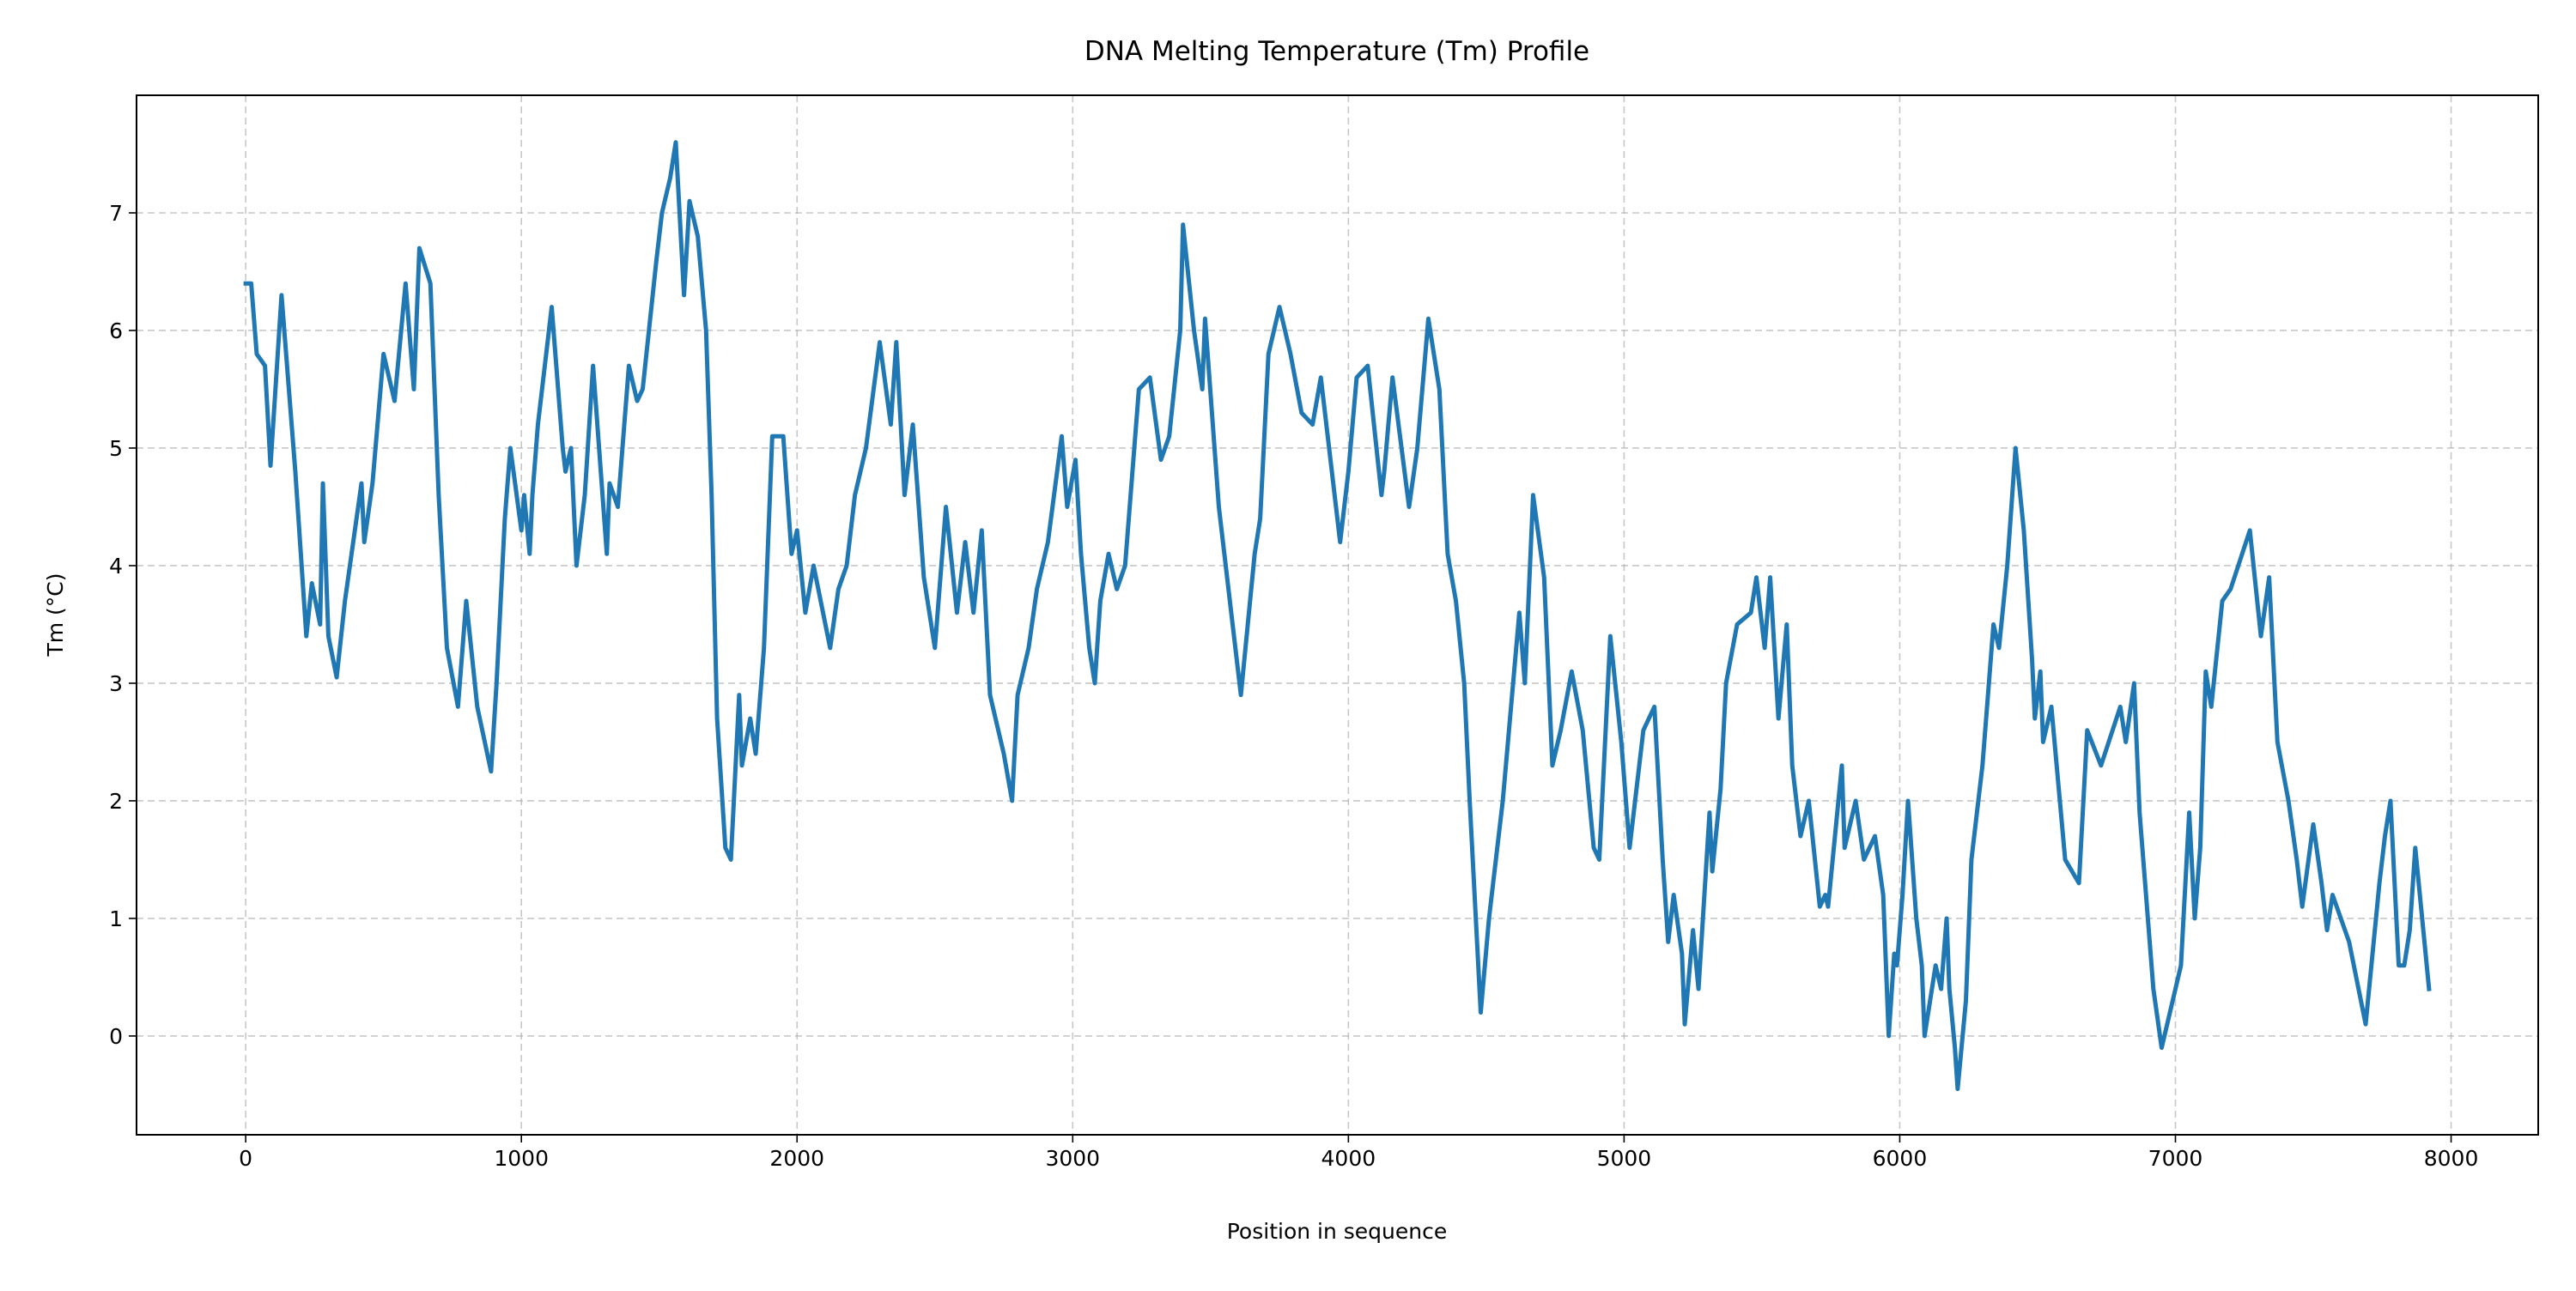 The image size is (2576, 1291). What do you see at coordinates (1072, 1159) in the screenshot?
I see `x-tick-label: 3000` at bounding box center [1072, 1159].